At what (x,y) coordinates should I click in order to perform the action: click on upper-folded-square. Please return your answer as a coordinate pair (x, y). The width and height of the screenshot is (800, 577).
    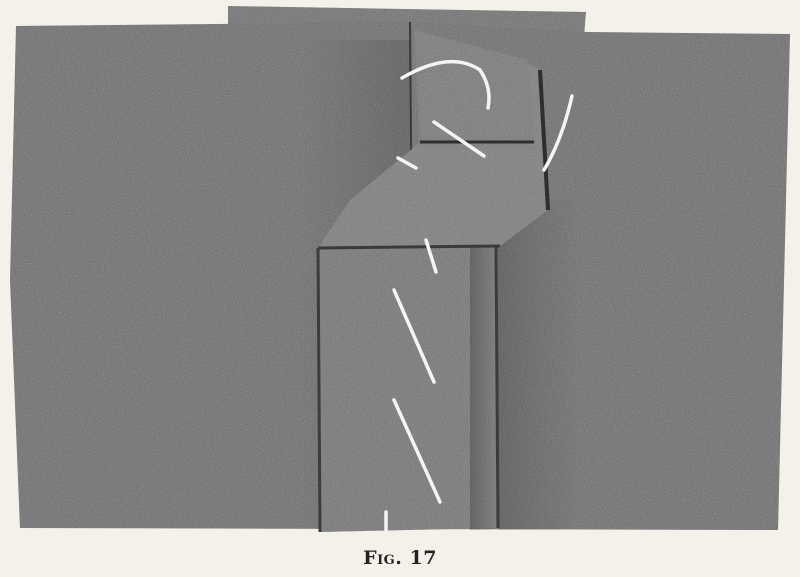
    Looking at the image, I should click on (475, 90).